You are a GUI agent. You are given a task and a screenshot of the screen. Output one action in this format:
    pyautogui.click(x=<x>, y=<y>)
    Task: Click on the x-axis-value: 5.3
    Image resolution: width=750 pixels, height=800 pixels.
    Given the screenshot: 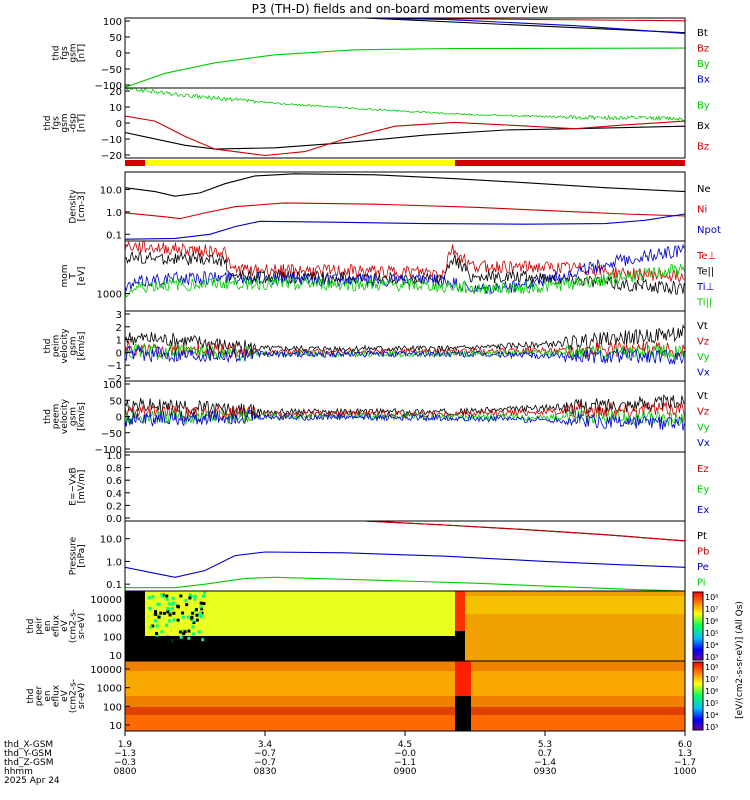 What is the action you would take?
    pyautogui.click(x=545, y=745)
    